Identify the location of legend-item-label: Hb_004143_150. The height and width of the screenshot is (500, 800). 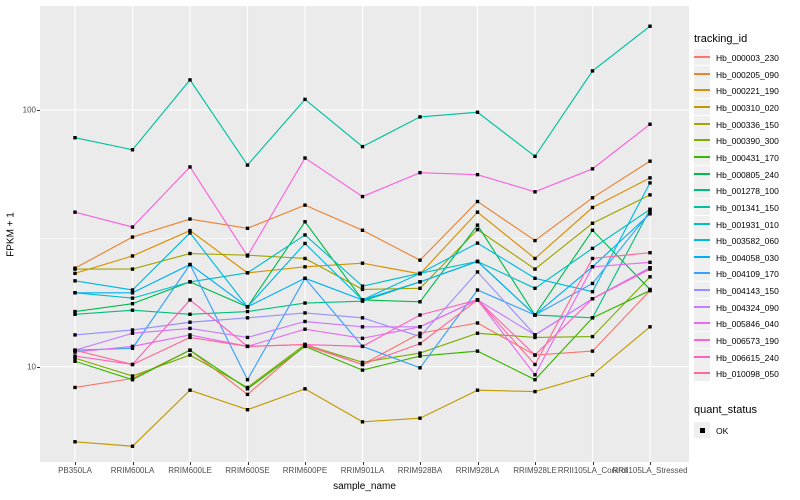
(747, 291).